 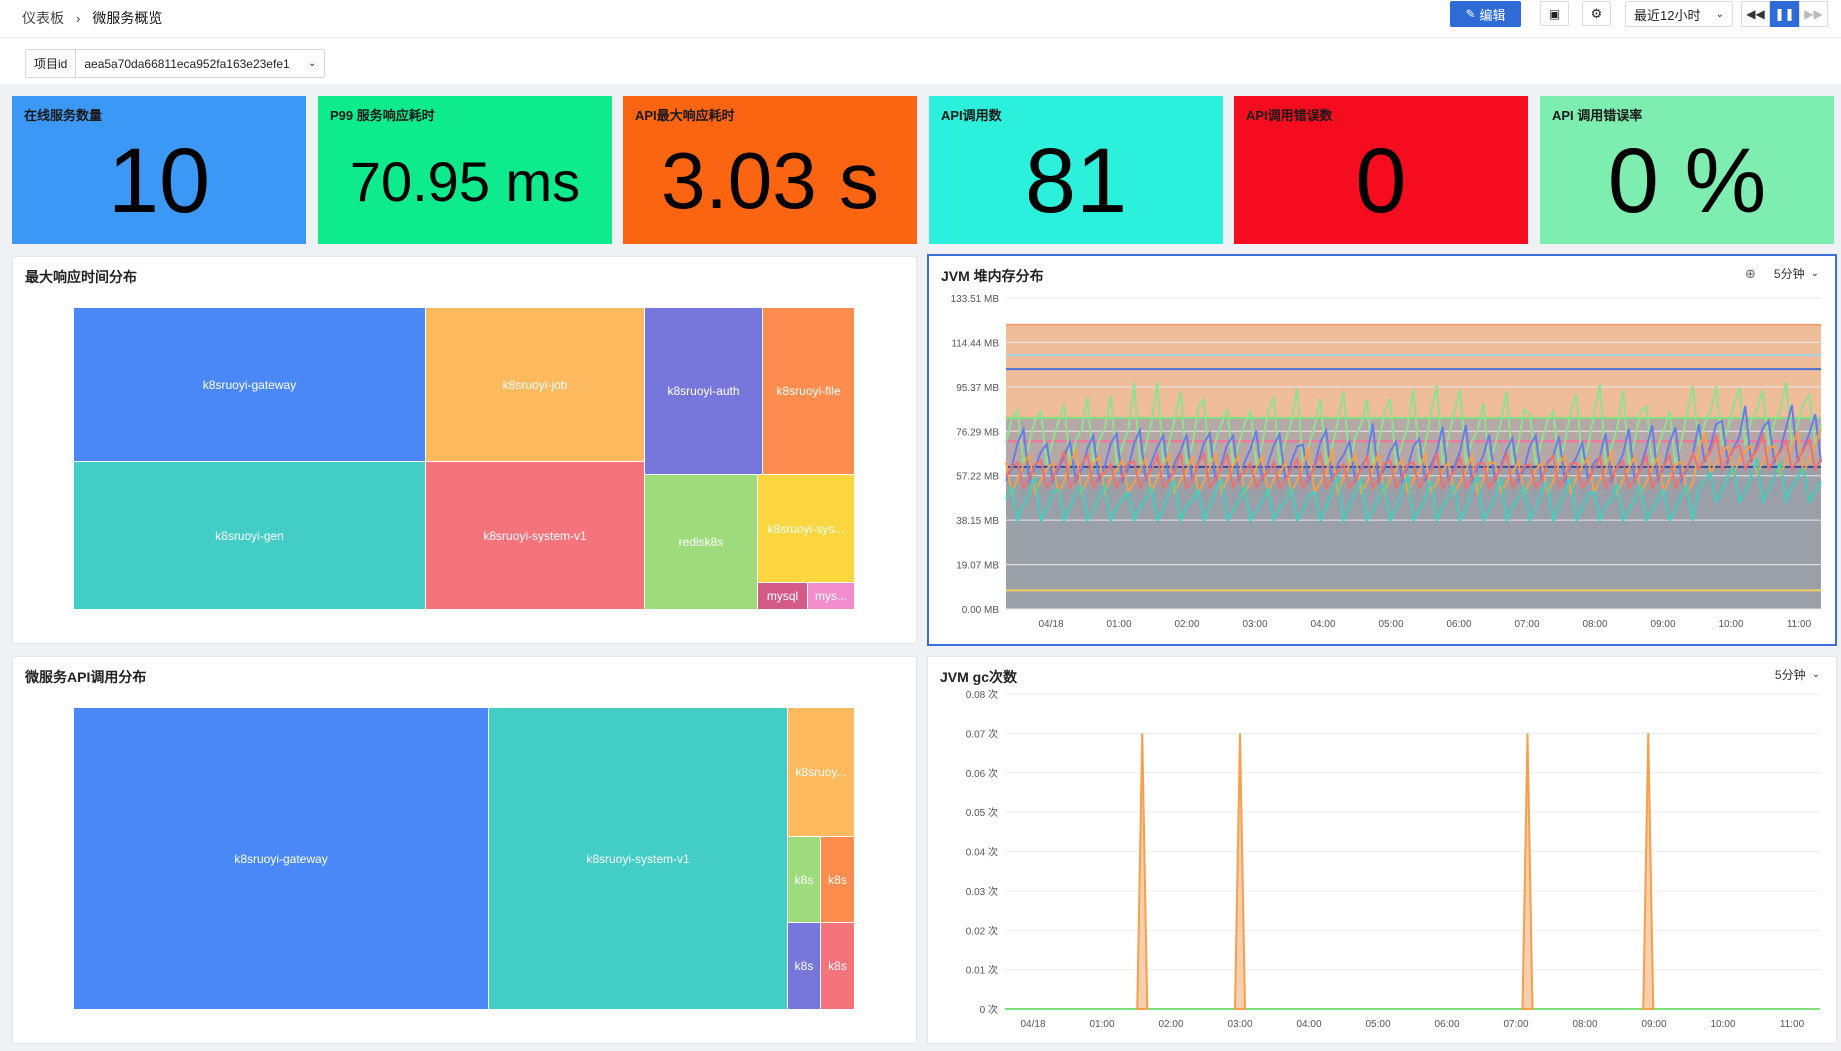 I want to click on treemap-cell: redisk8s, so click(x=701, y=542).